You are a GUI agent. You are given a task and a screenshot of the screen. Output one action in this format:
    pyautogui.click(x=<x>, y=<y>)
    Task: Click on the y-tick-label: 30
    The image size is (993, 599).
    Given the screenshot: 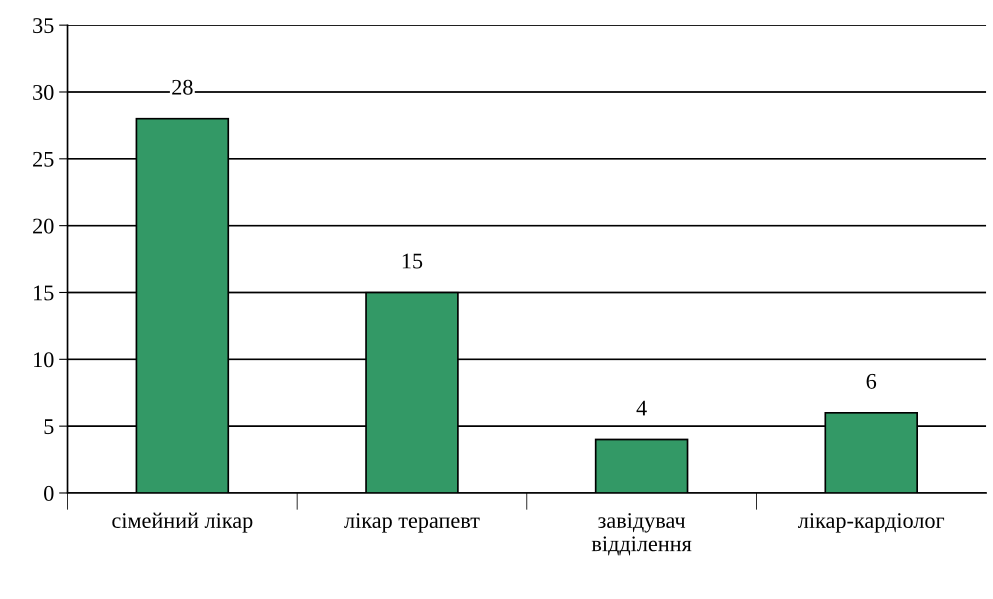 What is the action you would take?
    pyautogui.click(x=43, y=92)
    